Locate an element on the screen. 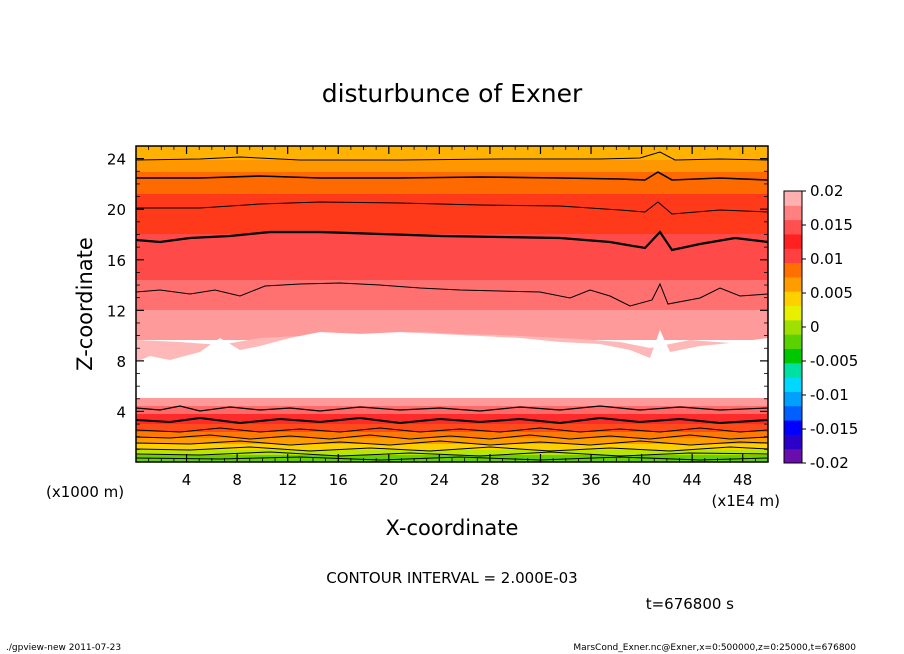  band-light-red is located at coordinates (452, 295).